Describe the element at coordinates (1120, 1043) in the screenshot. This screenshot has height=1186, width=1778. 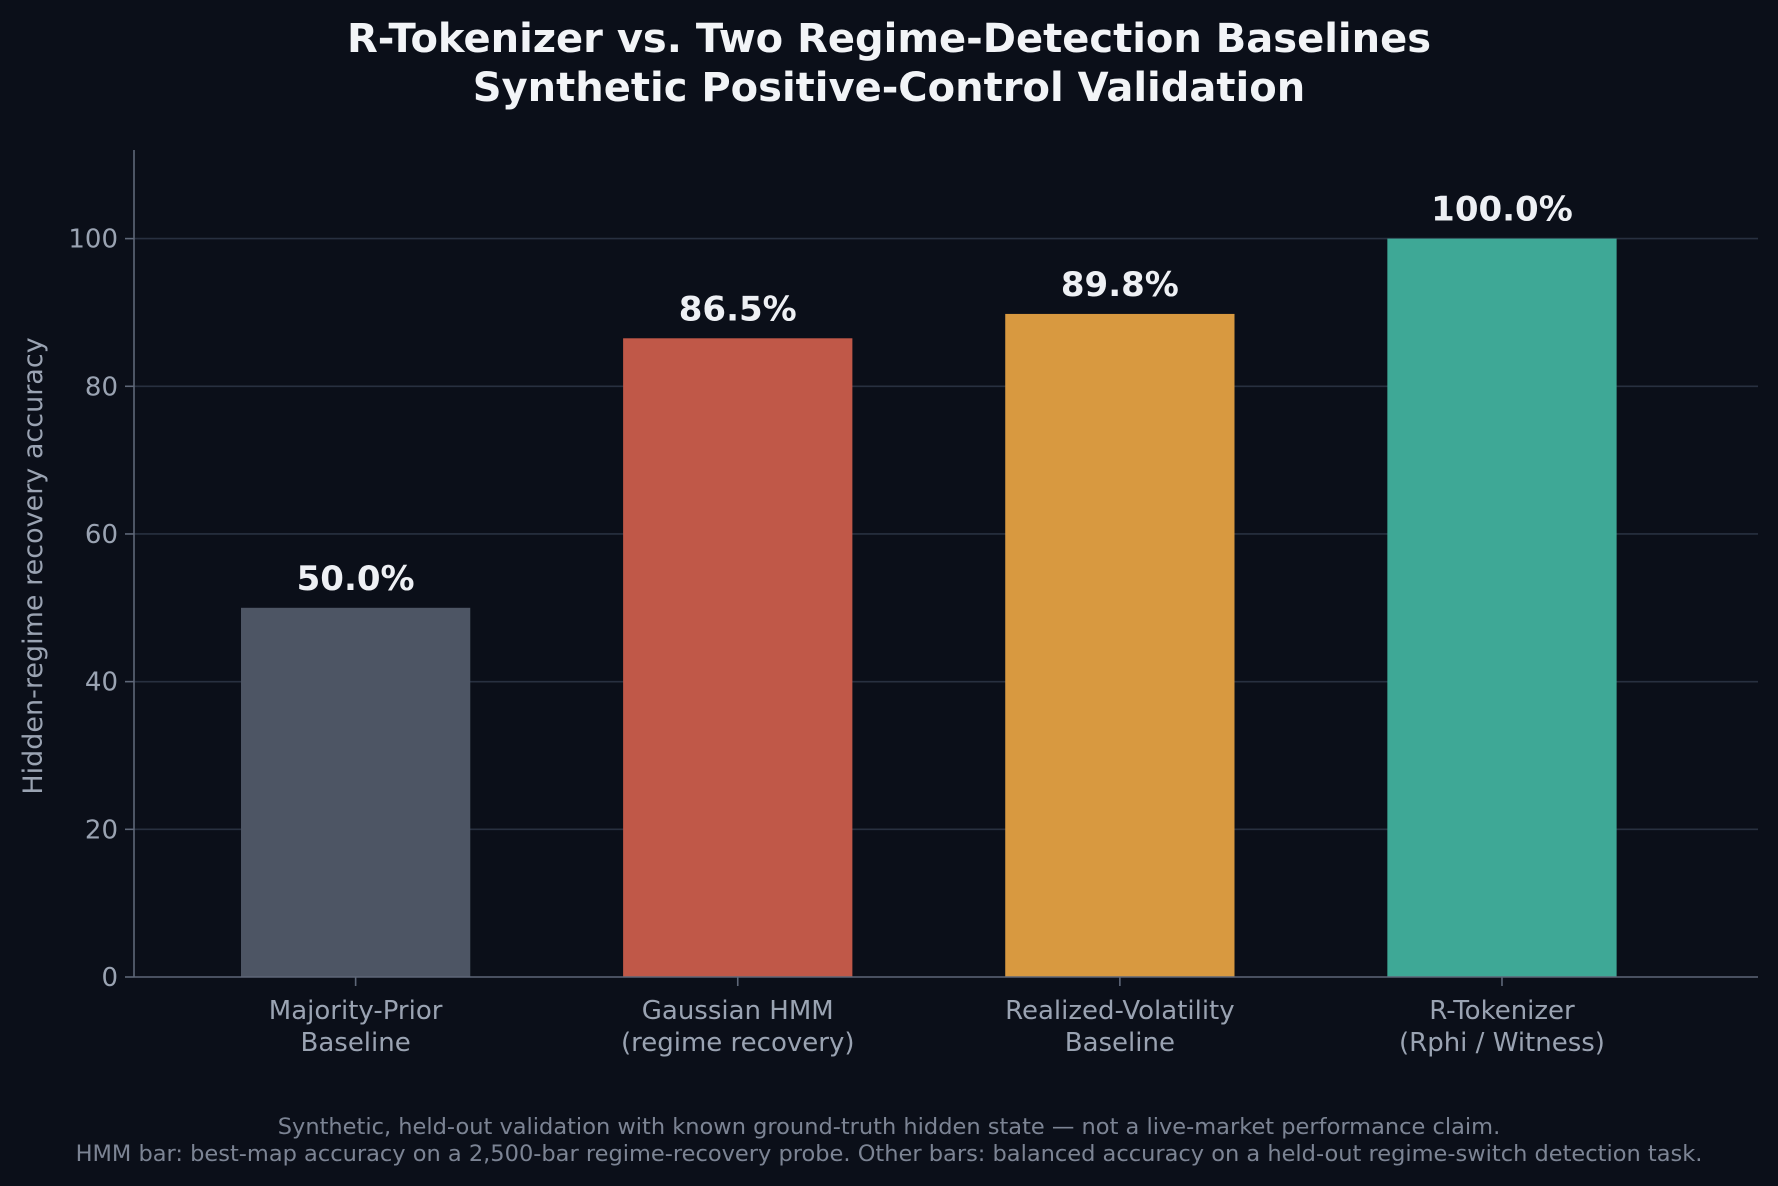
I see `x-tick-label-2-line-1: Baseline` at that location.